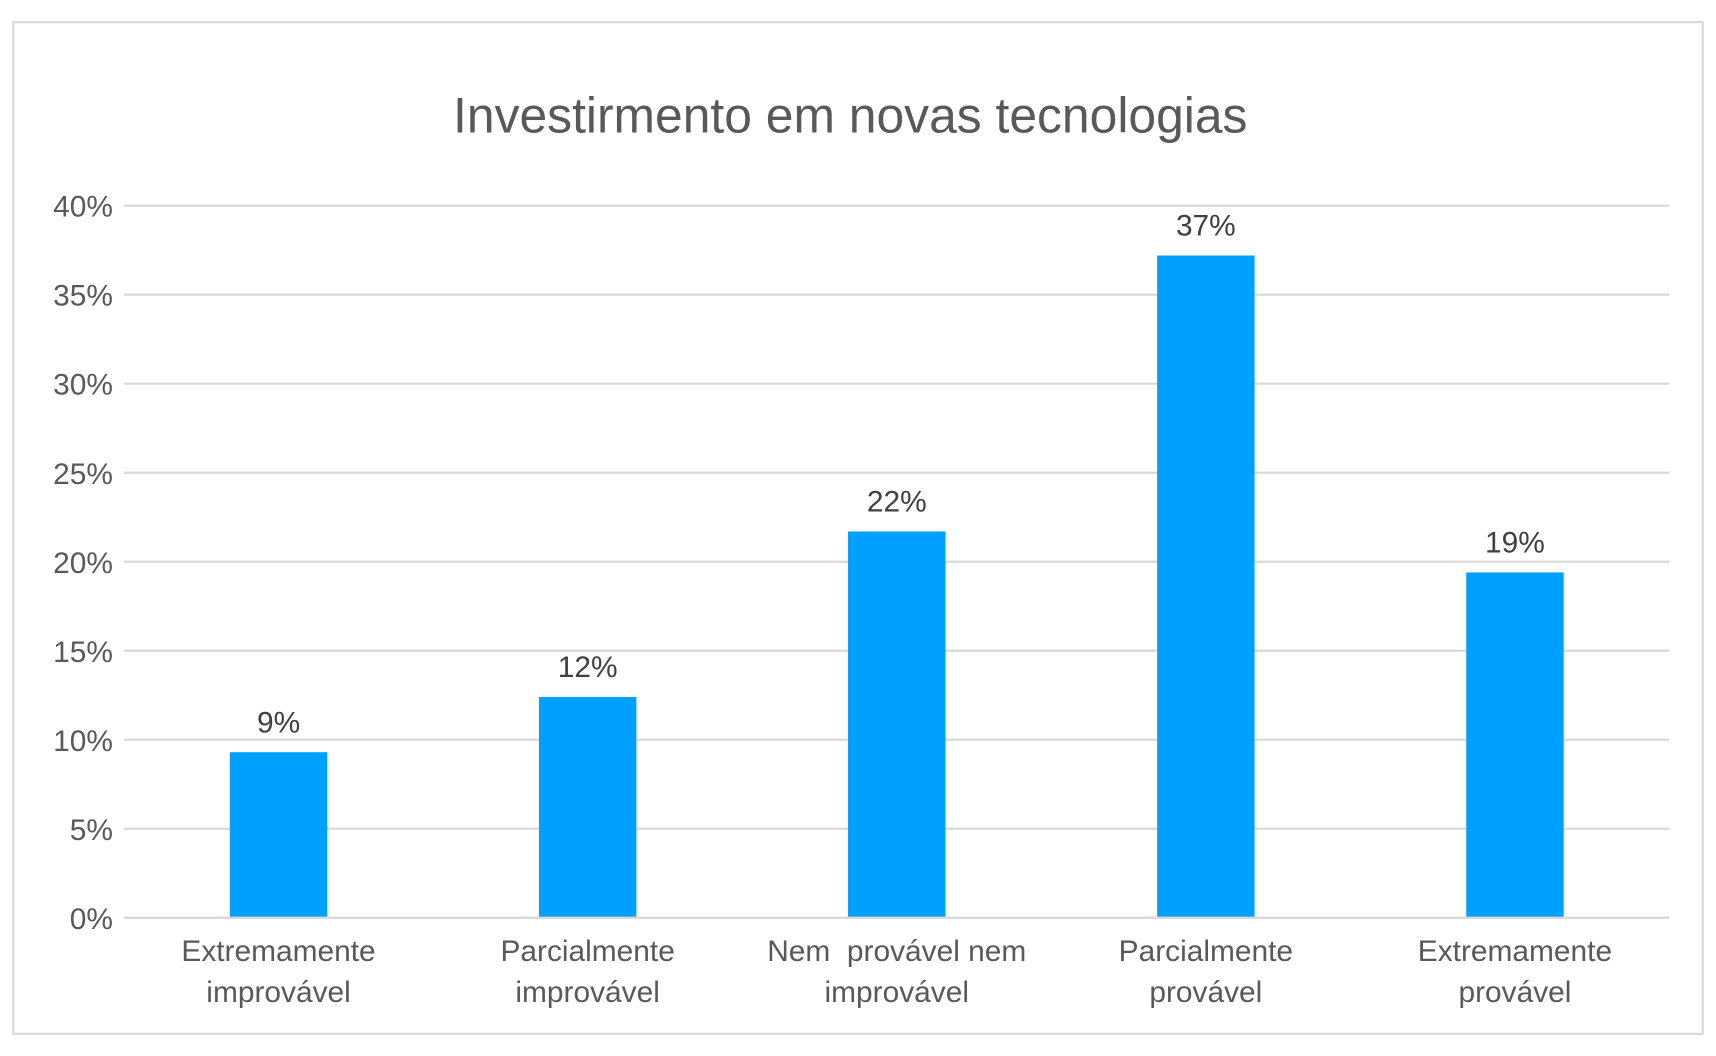  Describe the element at coordinates (1515, 543) in the screenshot. I see `data-label: 19%` at that location.